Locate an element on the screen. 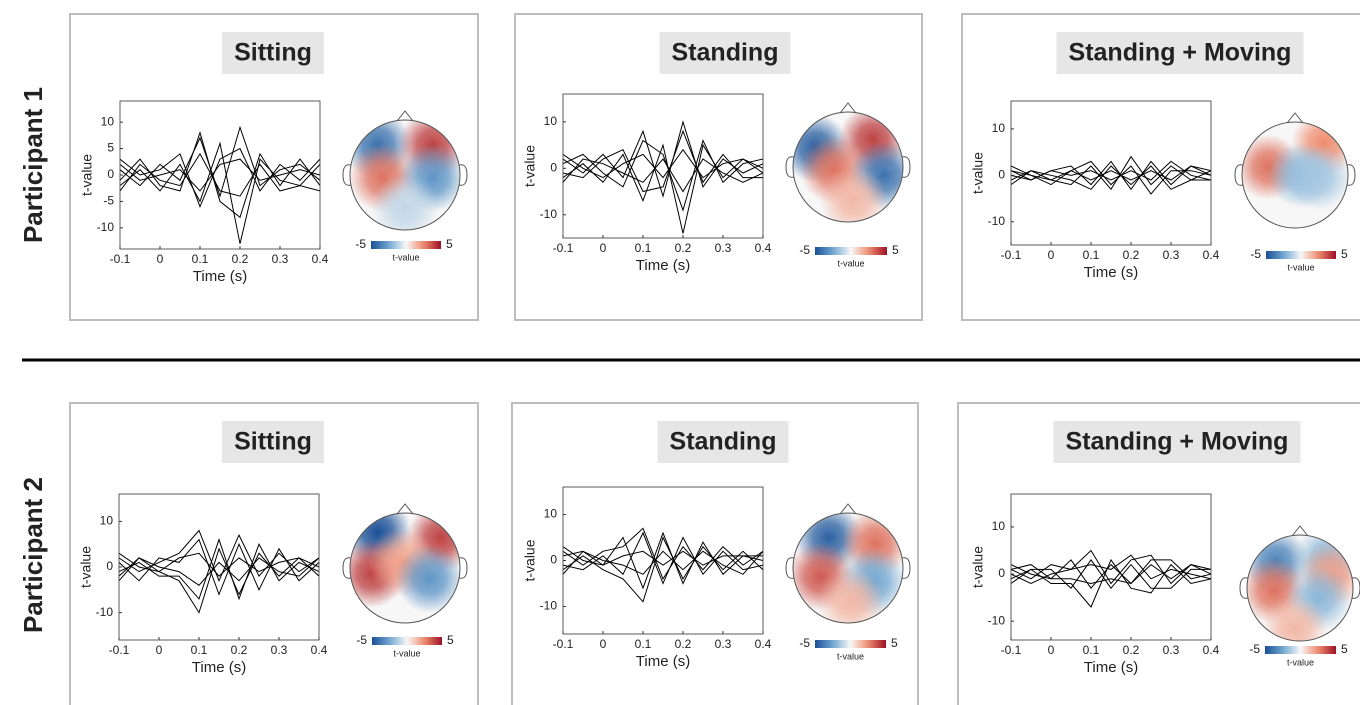  x-tick-label: 0.4 is located at coordinates (1211, 255).